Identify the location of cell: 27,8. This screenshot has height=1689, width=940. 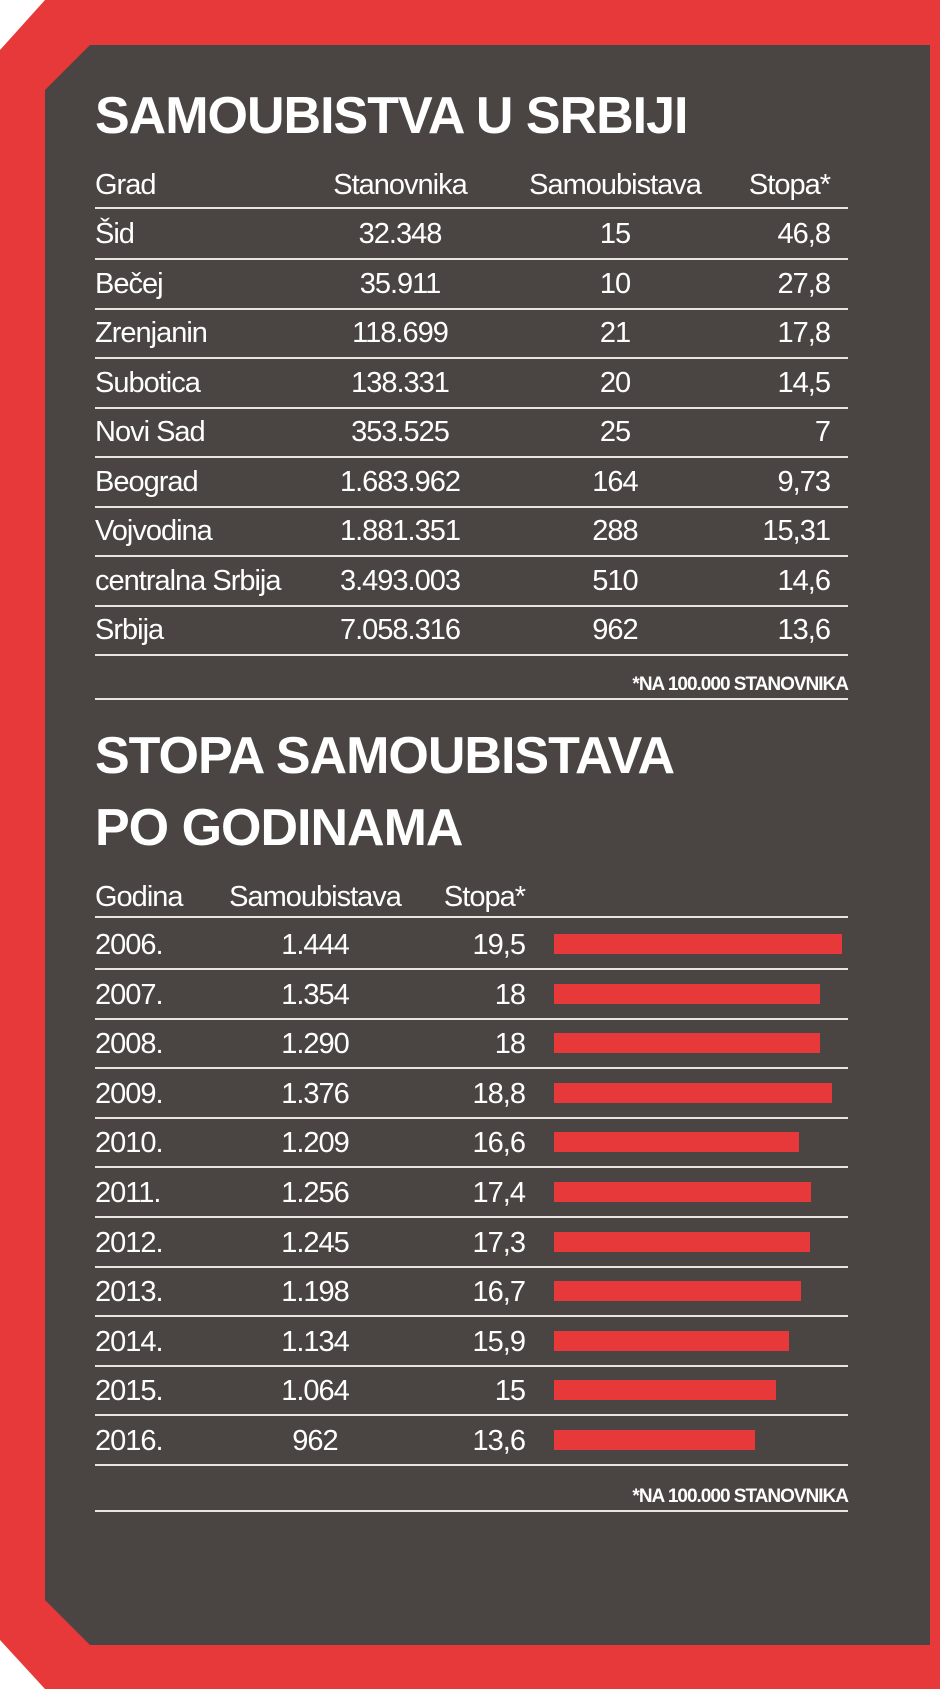
(804, 283).